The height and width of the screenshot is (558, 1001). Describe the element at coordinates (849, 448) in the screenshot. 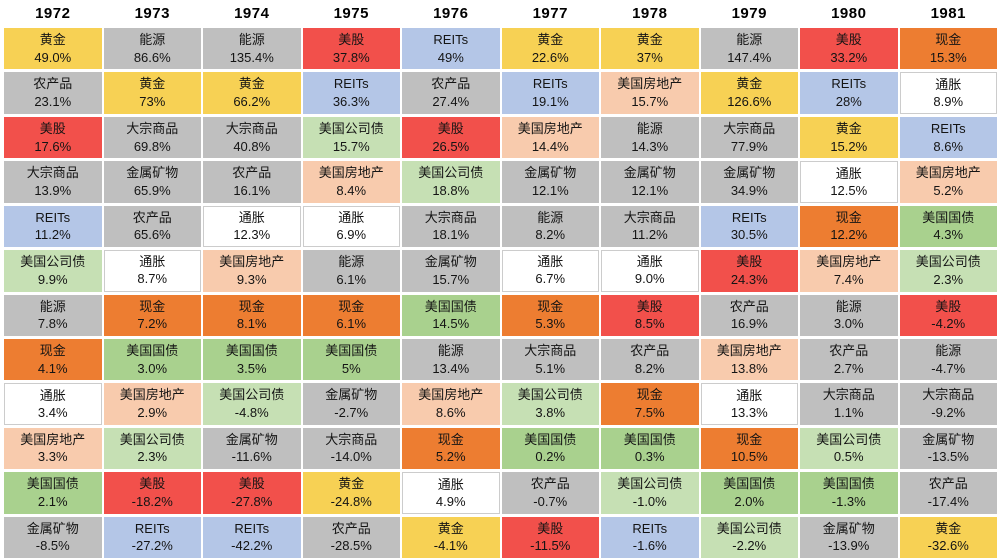

I see `return-cell-1980-corp_bonds: 美国公司债 0.5%` at that location.